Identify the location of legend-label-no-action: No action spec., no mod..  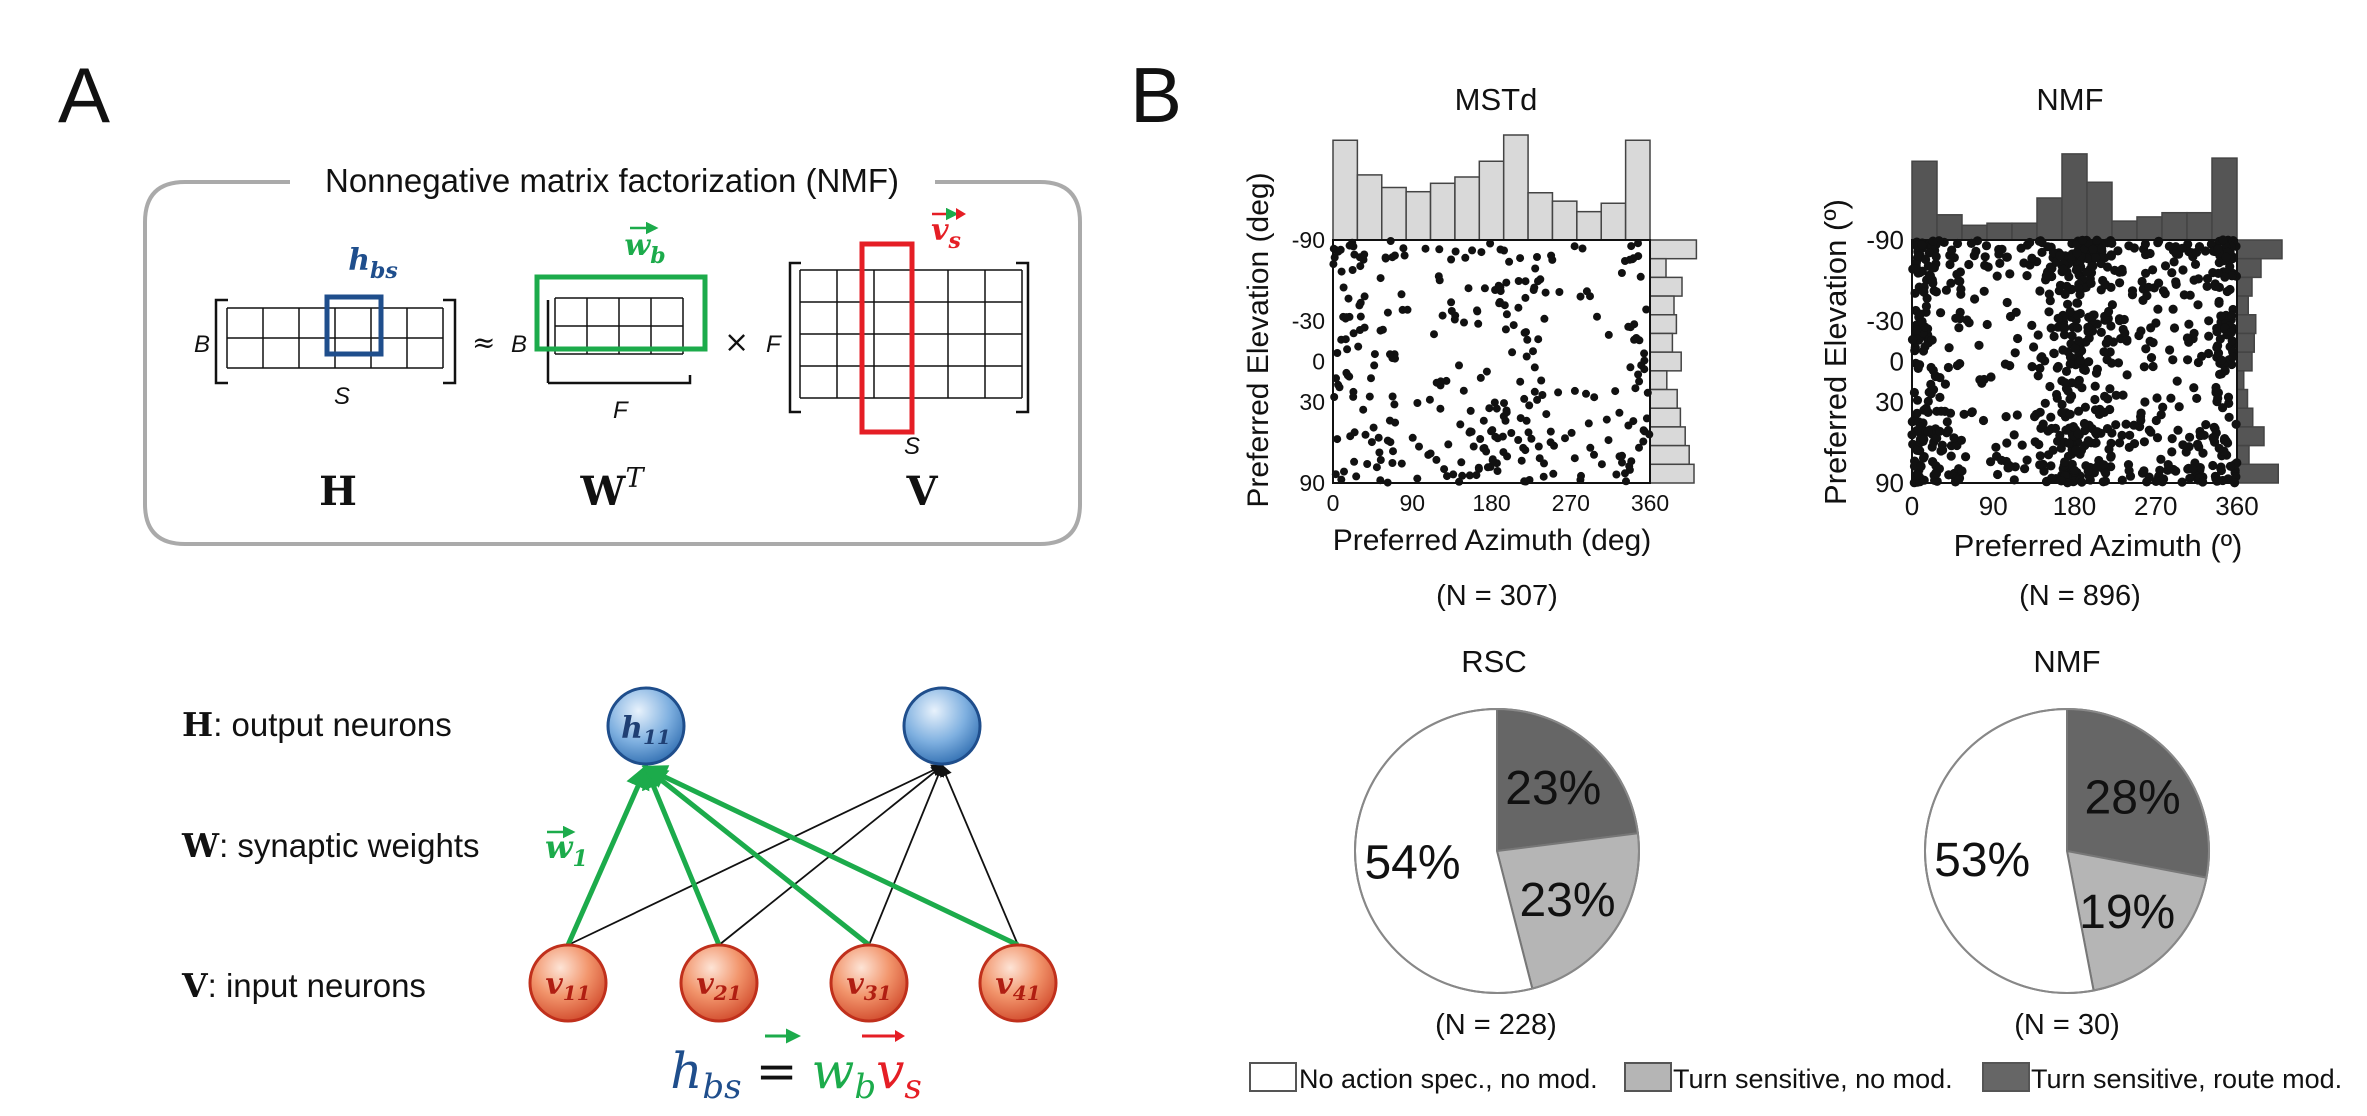
(1448, 1079).